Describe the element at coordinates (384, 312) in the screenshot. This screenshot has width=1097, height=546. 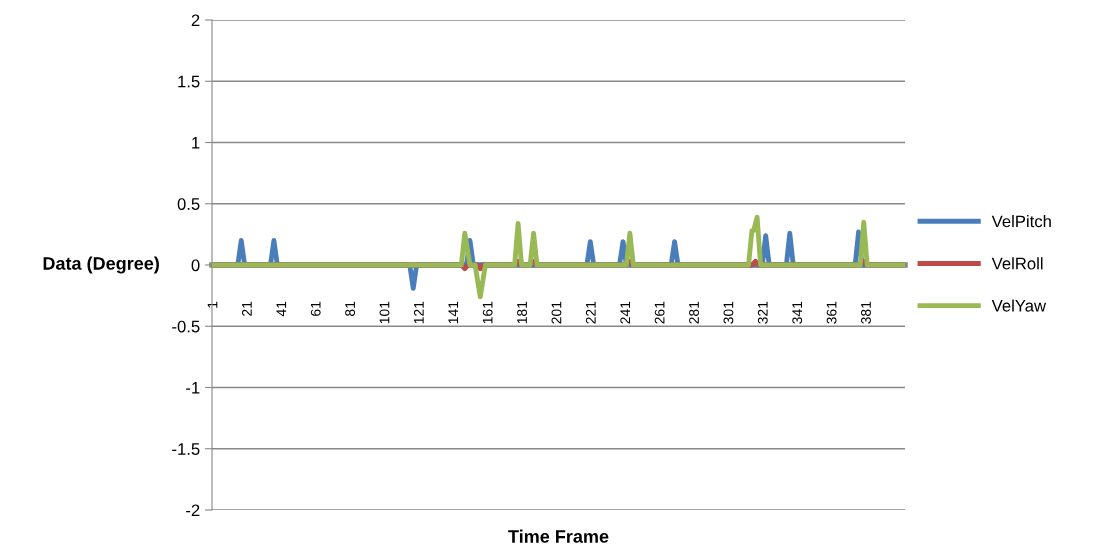
I see `x-tick-label: 101` at that location.